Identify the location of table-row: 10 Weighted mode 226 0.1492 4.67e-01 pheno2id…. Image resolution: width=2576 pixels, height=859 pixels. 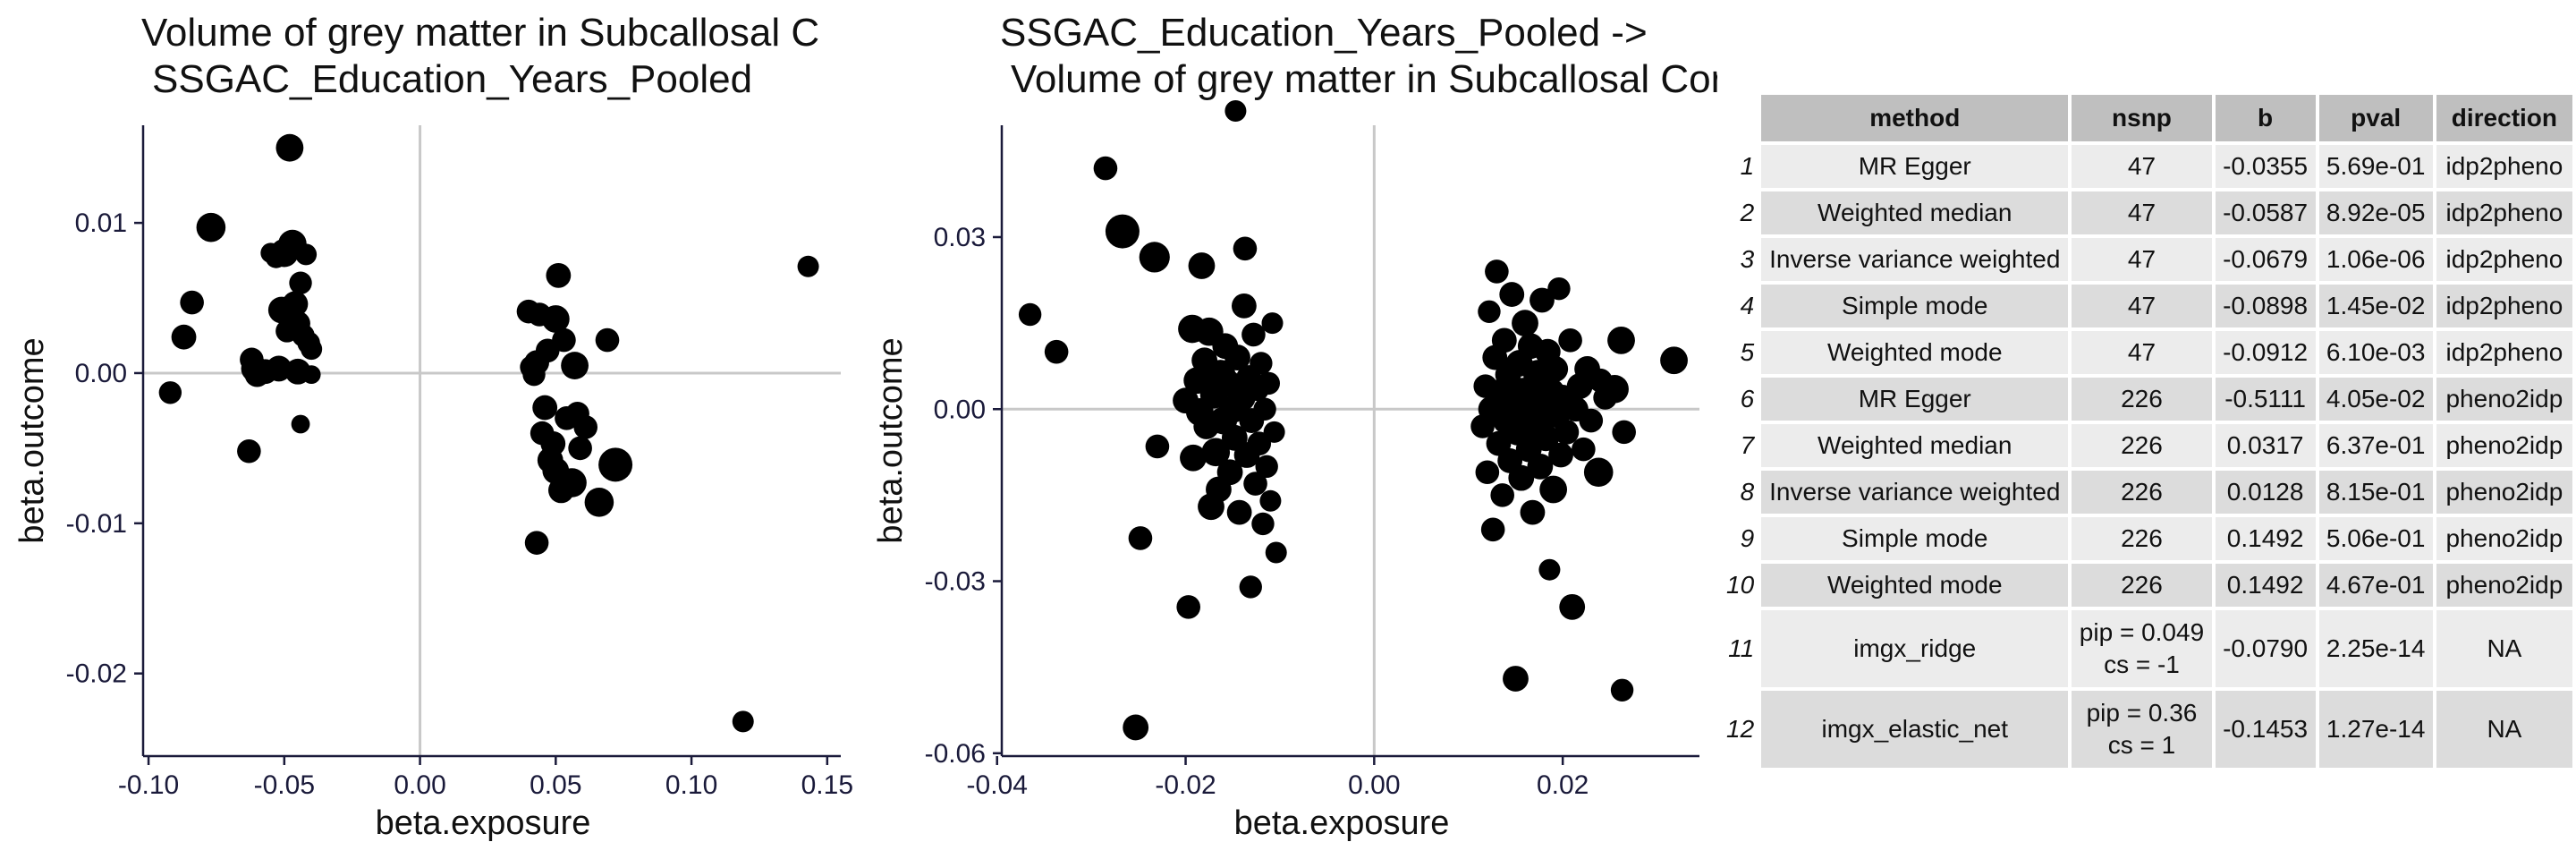
(2146, 585).